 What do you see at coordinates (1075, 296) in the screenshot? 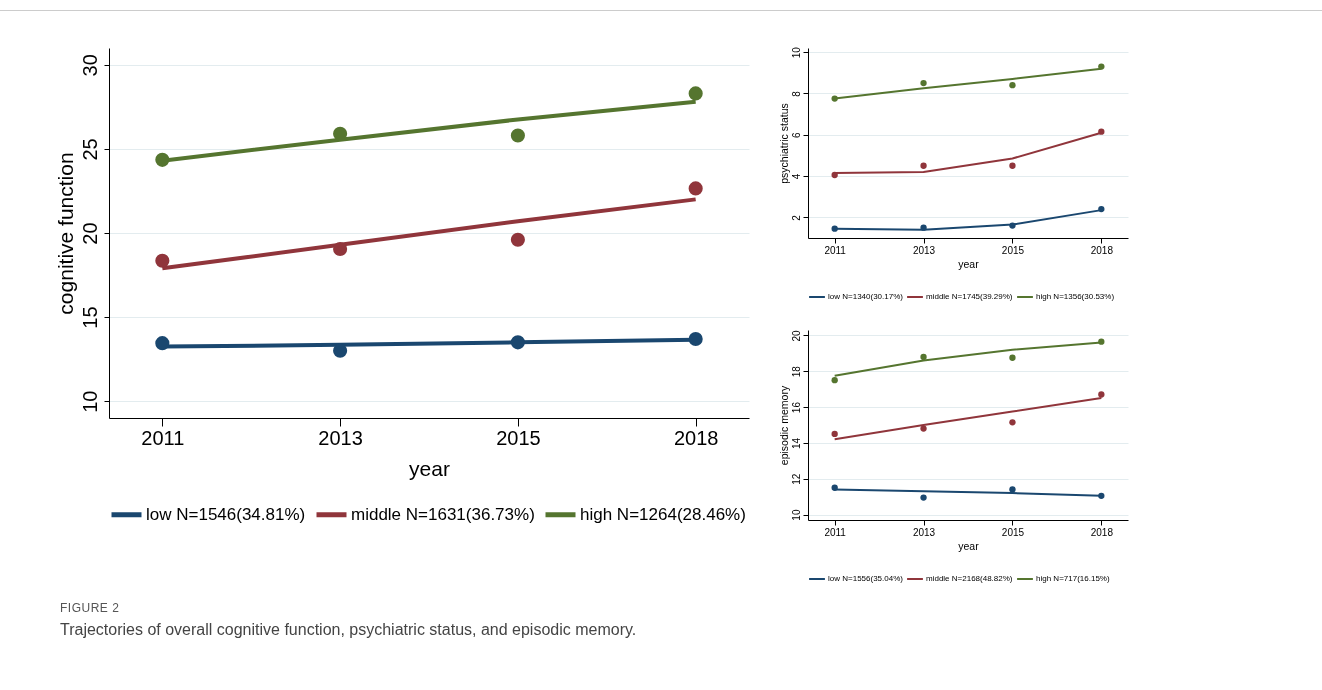
I see `legend-label: high N=1356(30.53%)` at bounding box center [1075, 296].